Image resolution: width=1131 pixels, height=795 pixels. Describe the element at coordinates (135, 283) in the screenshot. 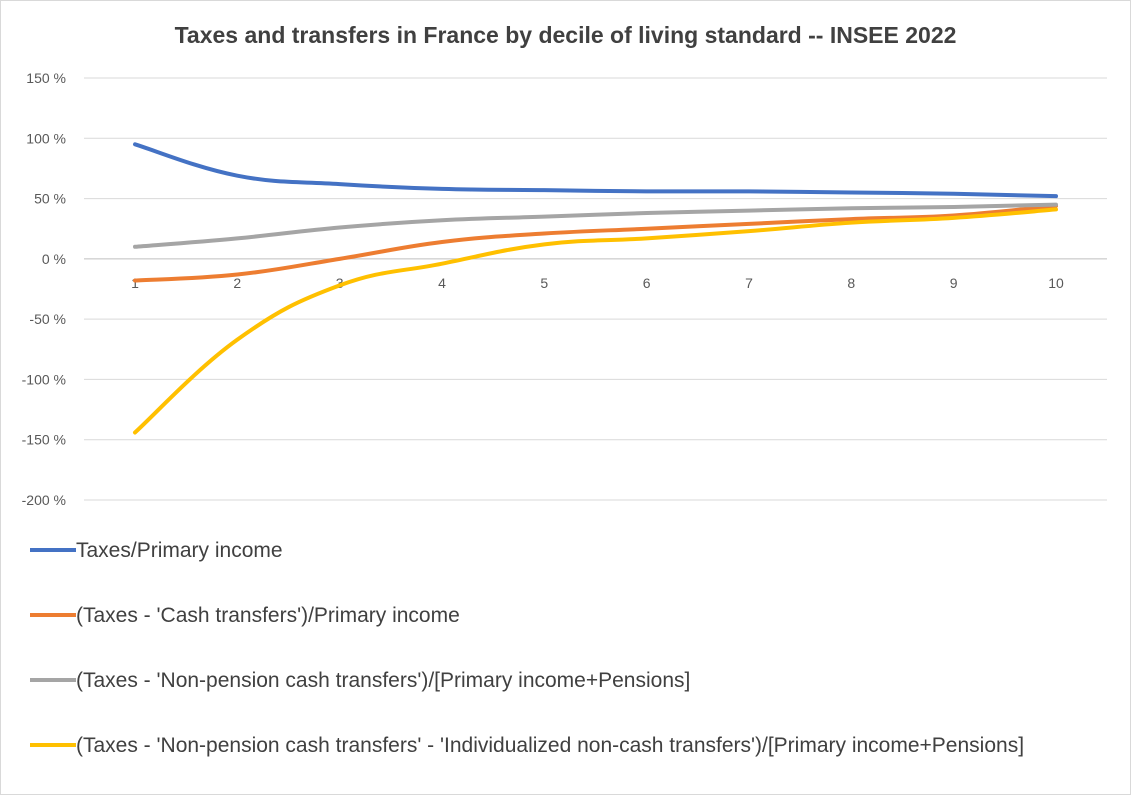

I see `x-tick-label: 1` at that location.